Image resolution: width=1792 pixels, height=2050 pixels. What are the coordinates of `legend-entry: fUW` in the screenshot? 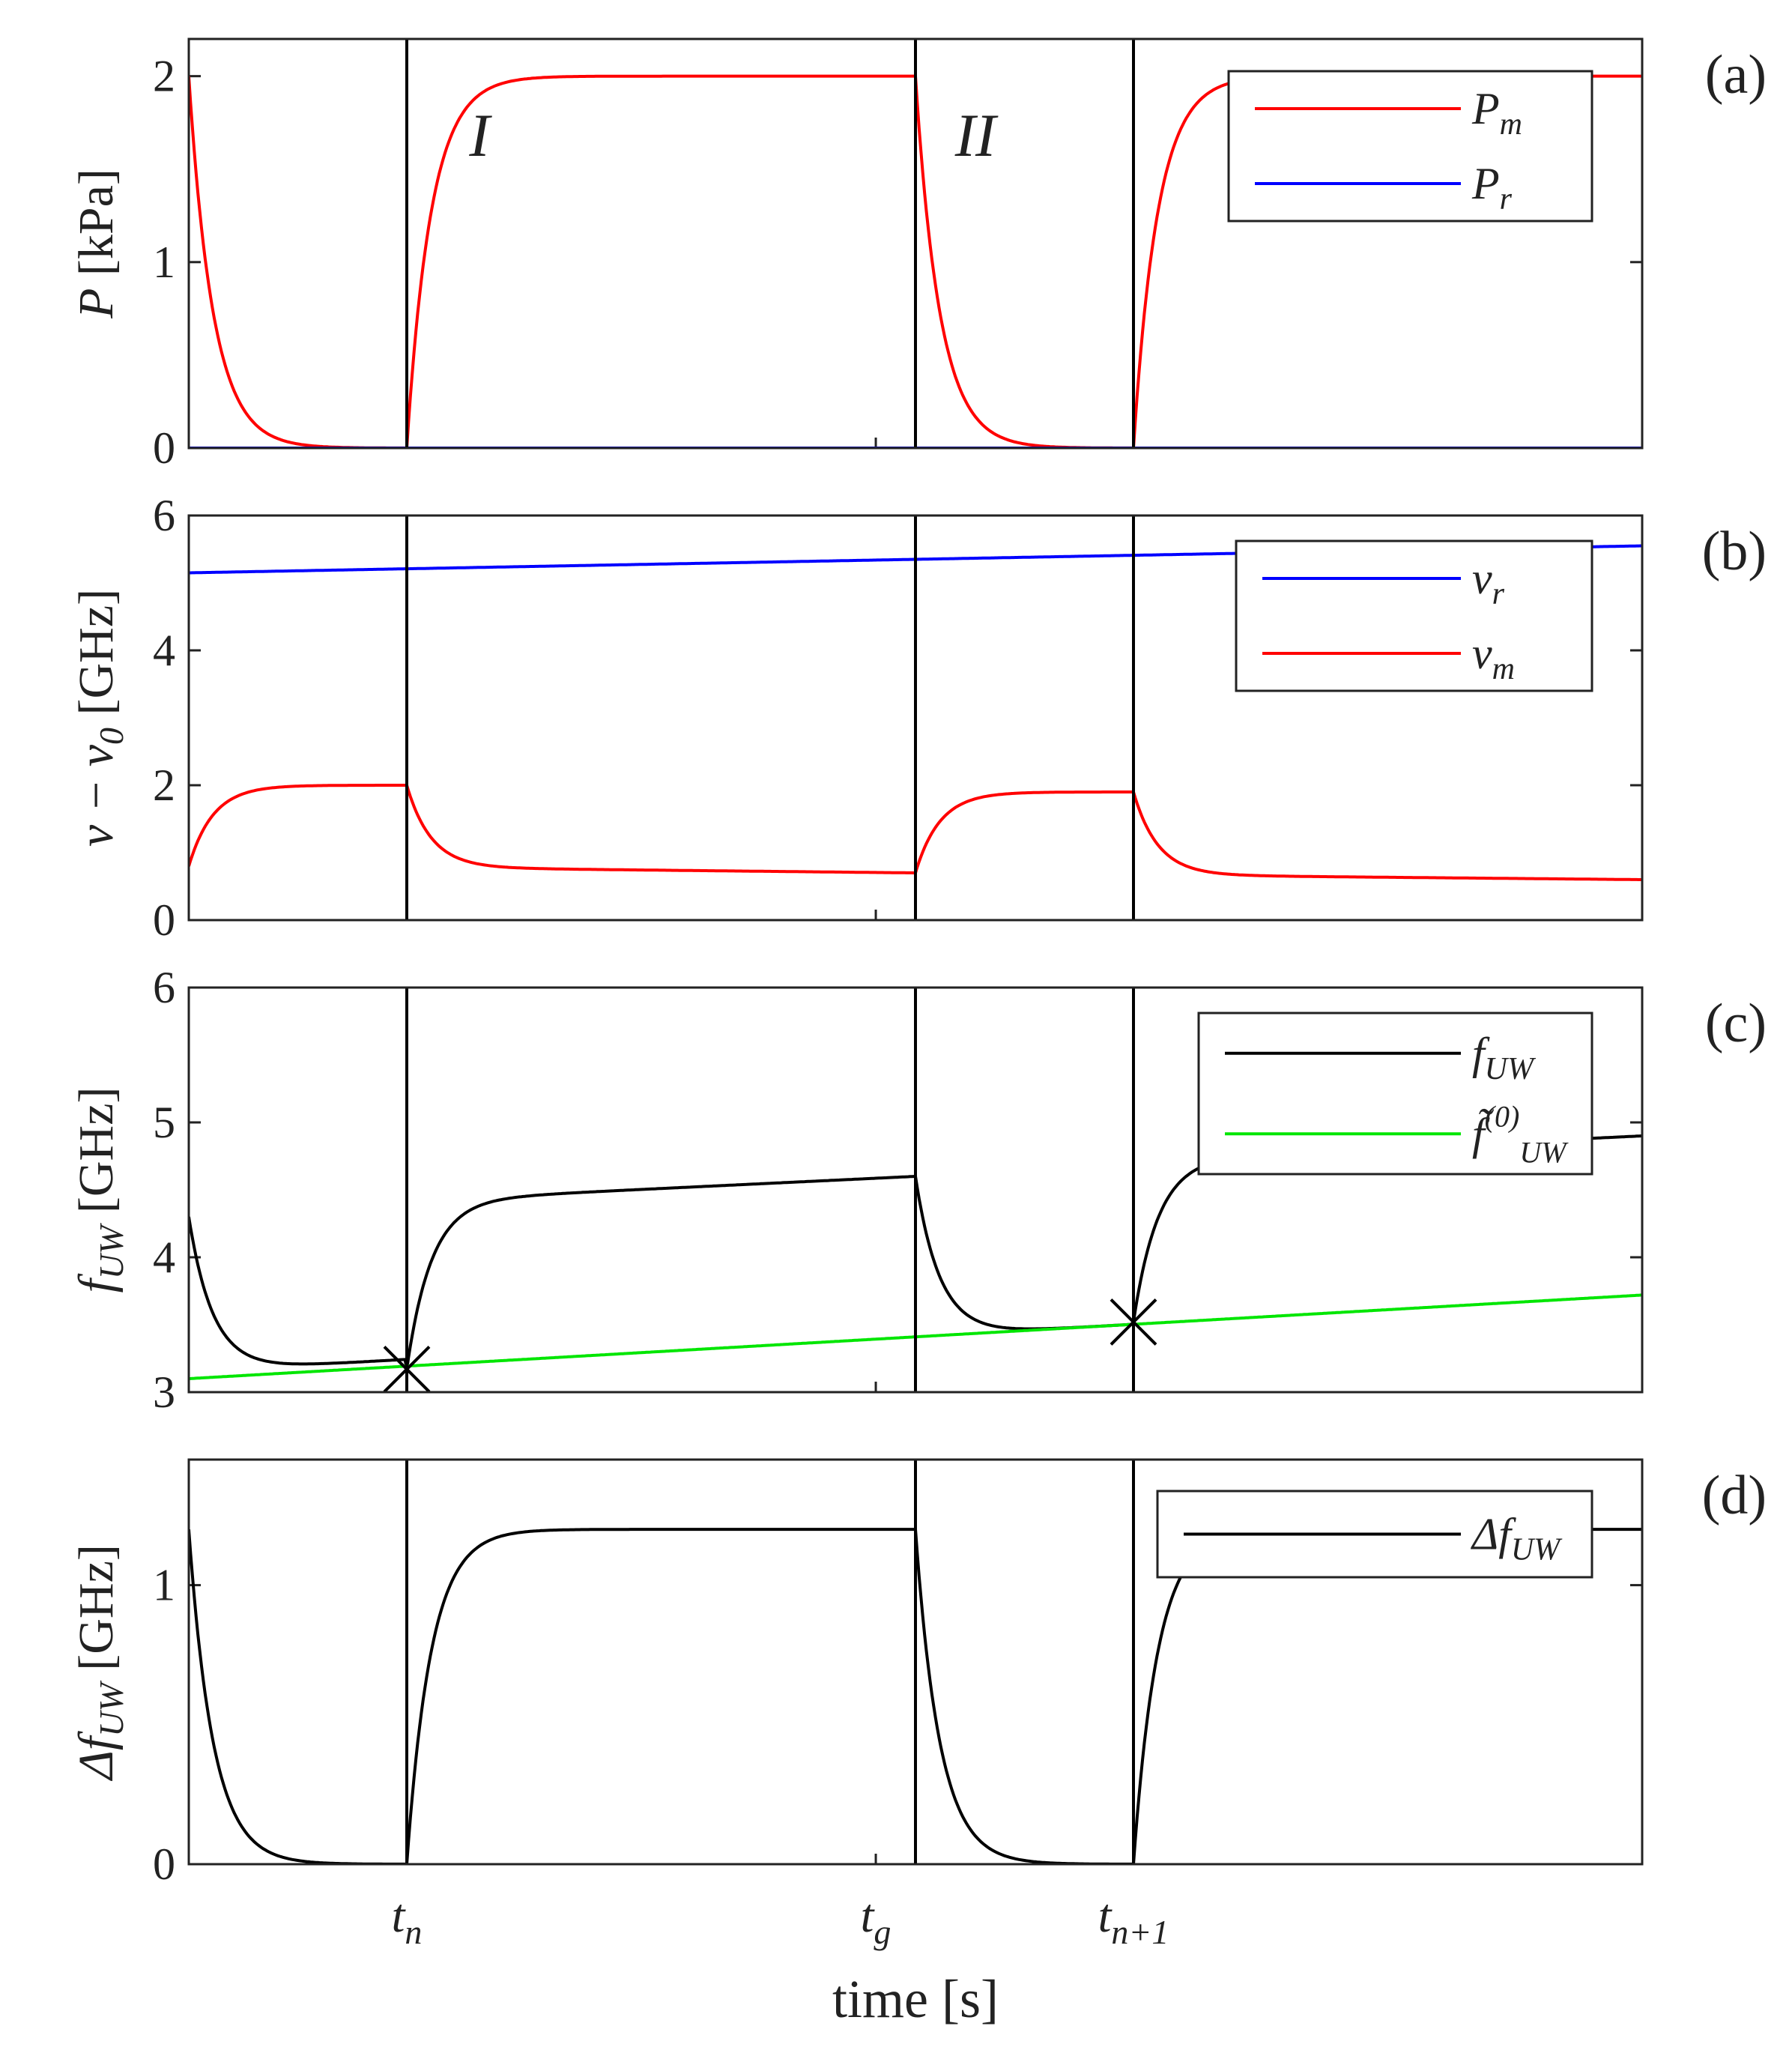 It's located at (1504, 1057).